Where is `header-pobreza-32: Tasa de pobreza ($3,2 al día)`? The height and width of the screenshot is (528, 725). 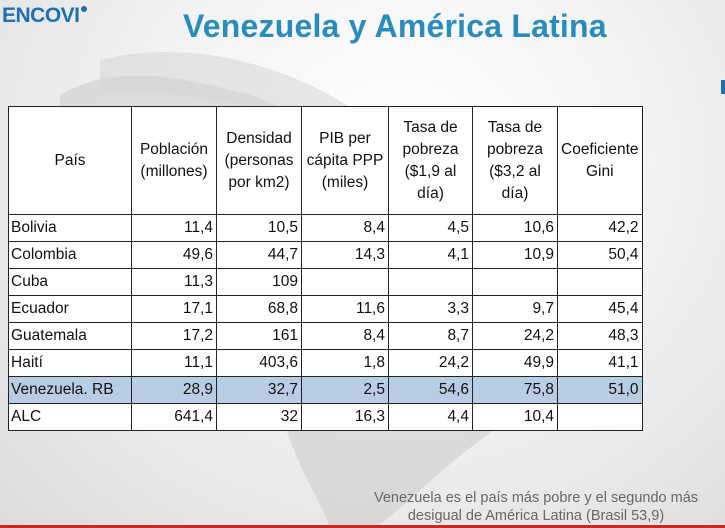
header-pobreza-32: Tasa de pobreza ($3,2 al día) is located at coordinates (515, 160).